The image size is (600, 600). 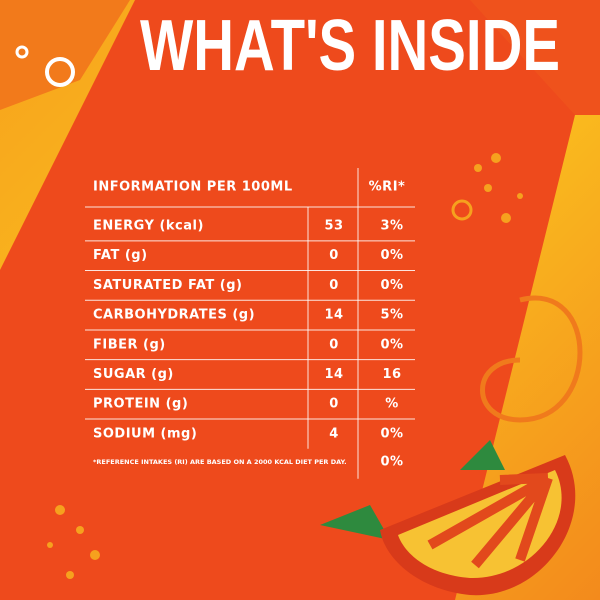 I want to click on title: WHAT'S INSIDE, so click(x=350, y=46).